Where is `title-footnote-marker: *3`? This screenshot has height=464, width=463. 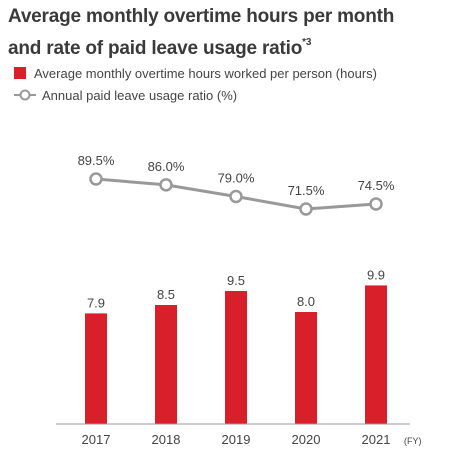
title-footnote-marker: *3 is located at coordinates (307, 42).